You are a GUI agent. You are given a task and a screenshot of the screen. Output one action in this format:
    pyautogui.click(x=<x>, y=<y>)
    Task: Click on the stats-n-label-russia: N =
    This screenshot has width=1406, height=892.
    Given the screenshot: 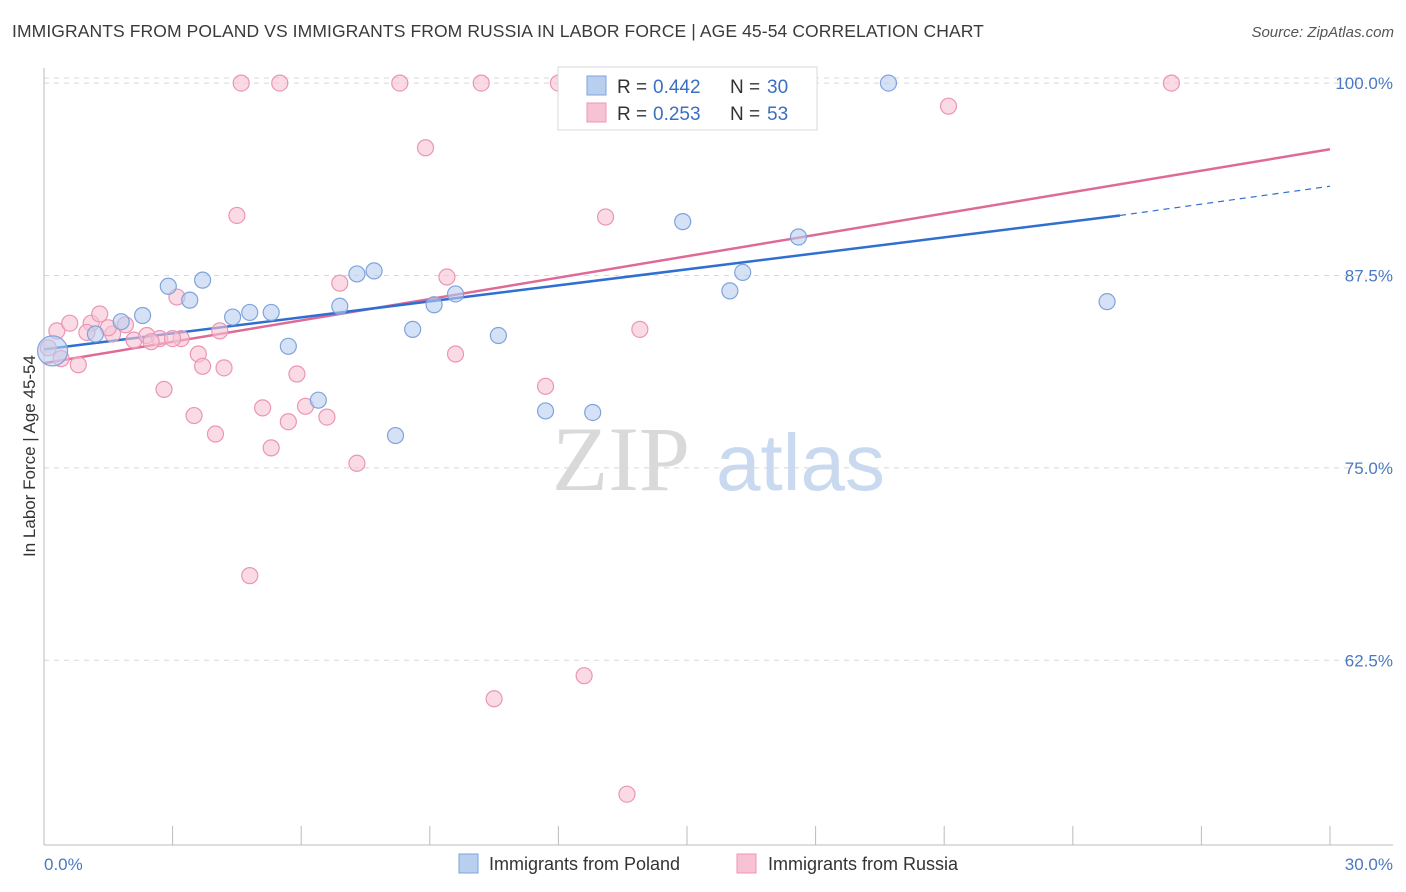 What is the action you would take?
    pyautogui.click(x=745, y=114)
    